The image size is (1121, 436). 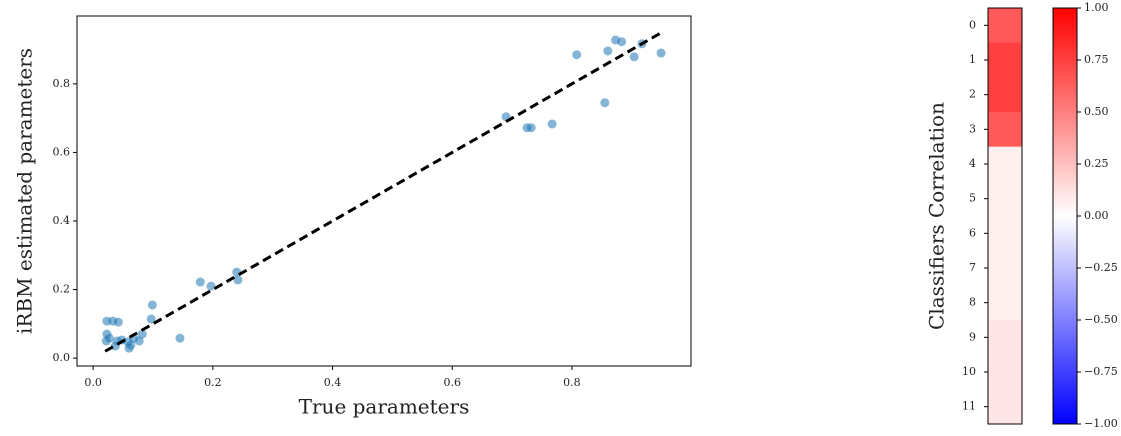 I want to click on x-axis-label: True parameters, so click(x=384, y=407).